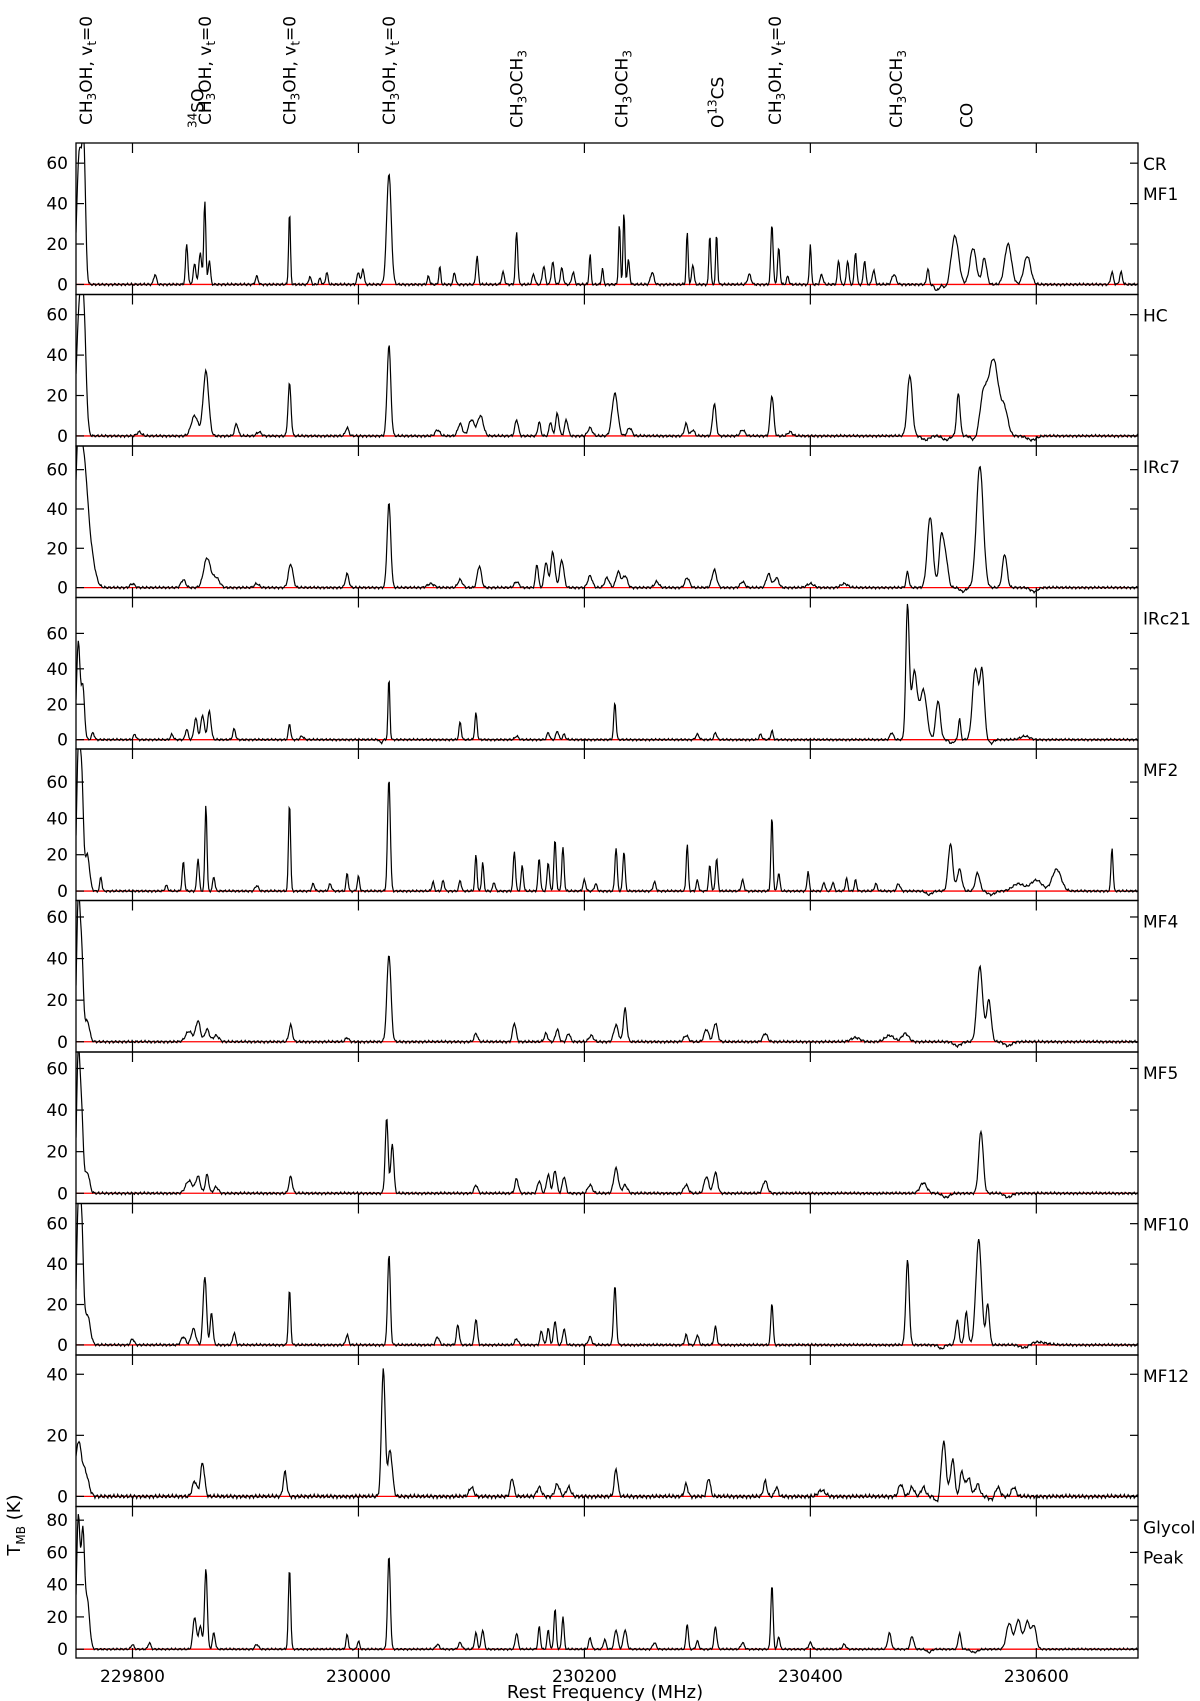 The width and height of the screenshot is (1200, 1701). Describe the element at coordinates (358, 1677) in the screenshot. I see `x-tick-label: 230000` at that location.